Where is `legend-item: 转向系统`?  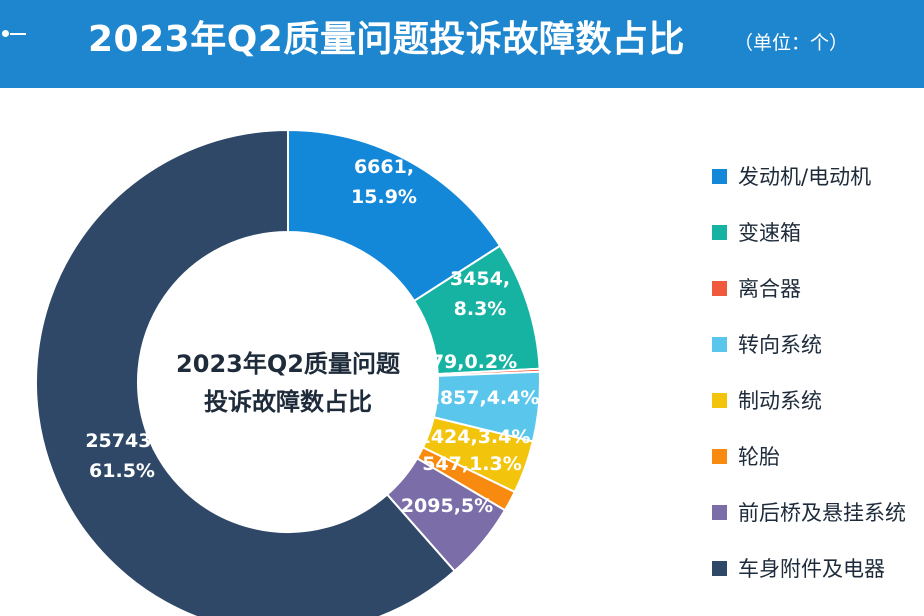
legend-item: 转向系统 is located at coordinates (818, 356).